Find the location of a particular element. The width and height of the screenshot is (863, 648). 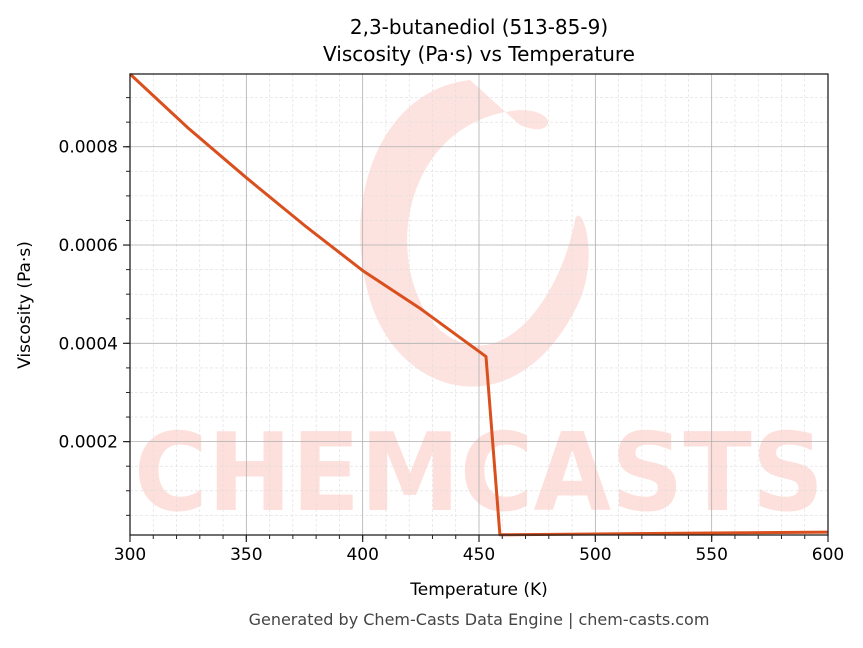

y-tick-label: 0.0002 is located at coordinates (88, 443).